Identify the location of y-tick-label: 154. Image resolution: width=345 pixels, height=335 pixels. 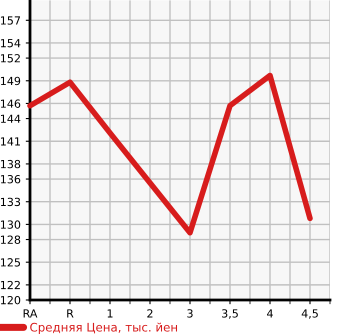
(10, 43).